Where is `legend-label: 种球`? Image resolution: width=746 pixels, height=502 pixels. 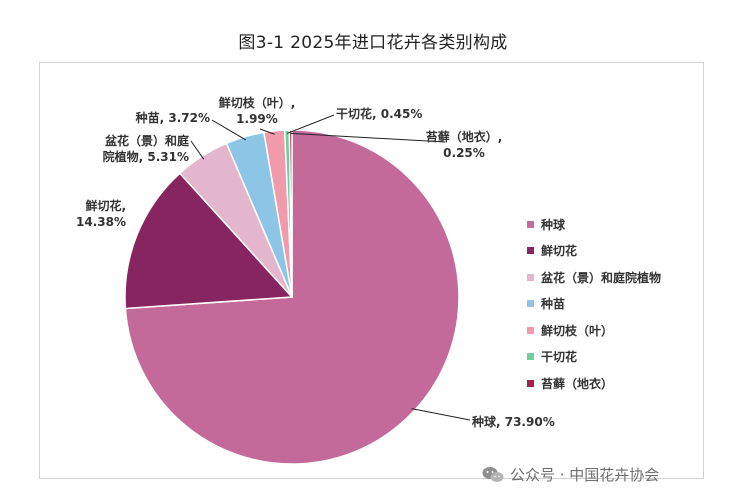 legend-label: 种球 is located at coordinates (553, 224).